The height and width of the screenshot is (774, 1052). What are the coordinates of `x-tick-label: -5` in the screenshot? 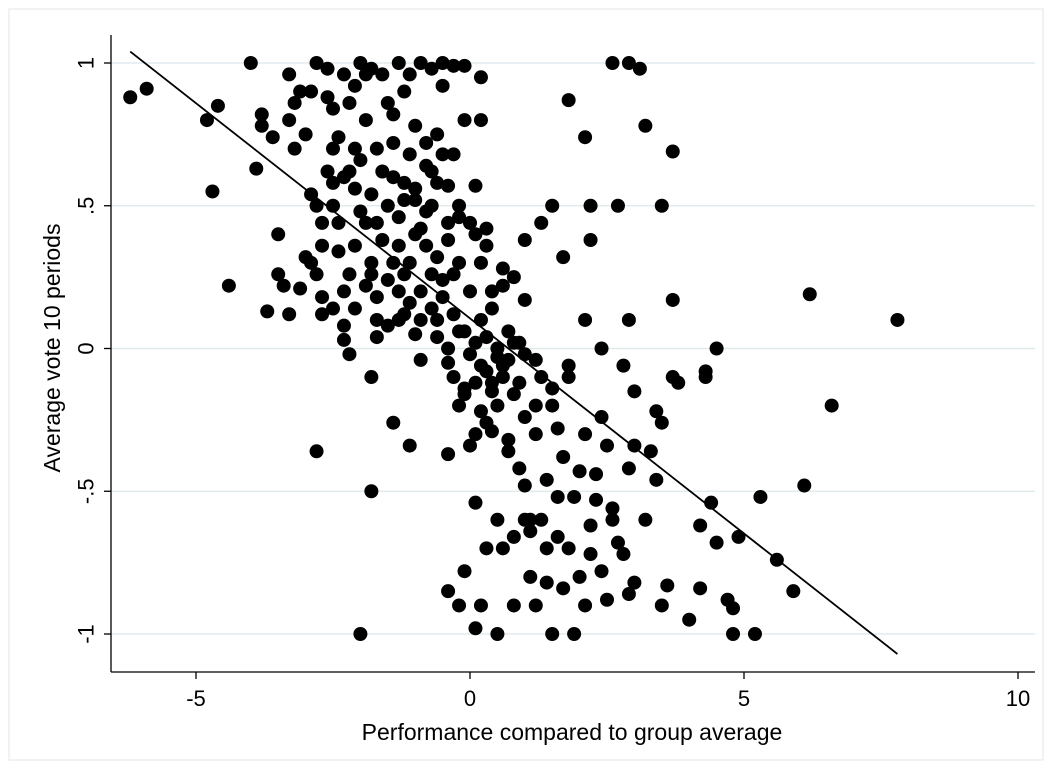 It's located at (196, 698).